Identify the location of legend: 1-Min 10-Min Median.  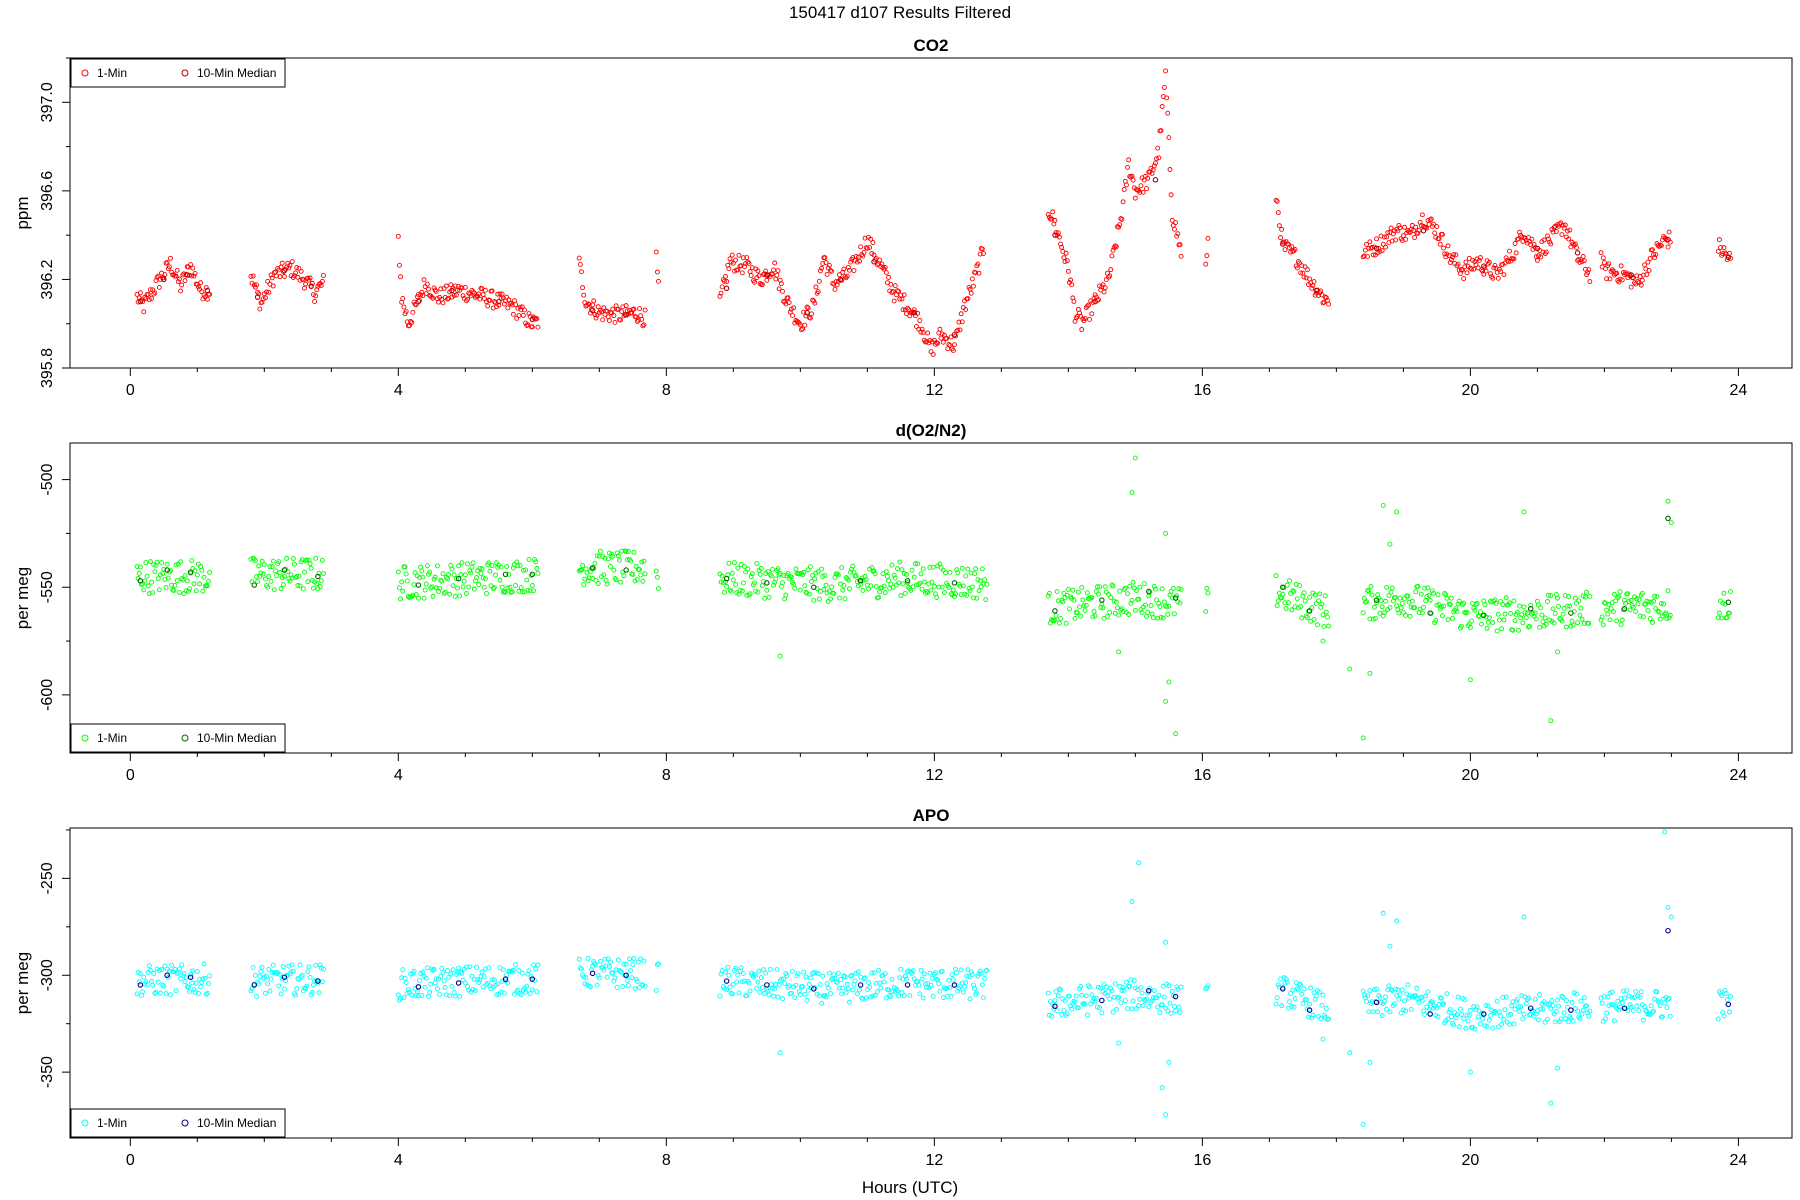
(178, 1123).